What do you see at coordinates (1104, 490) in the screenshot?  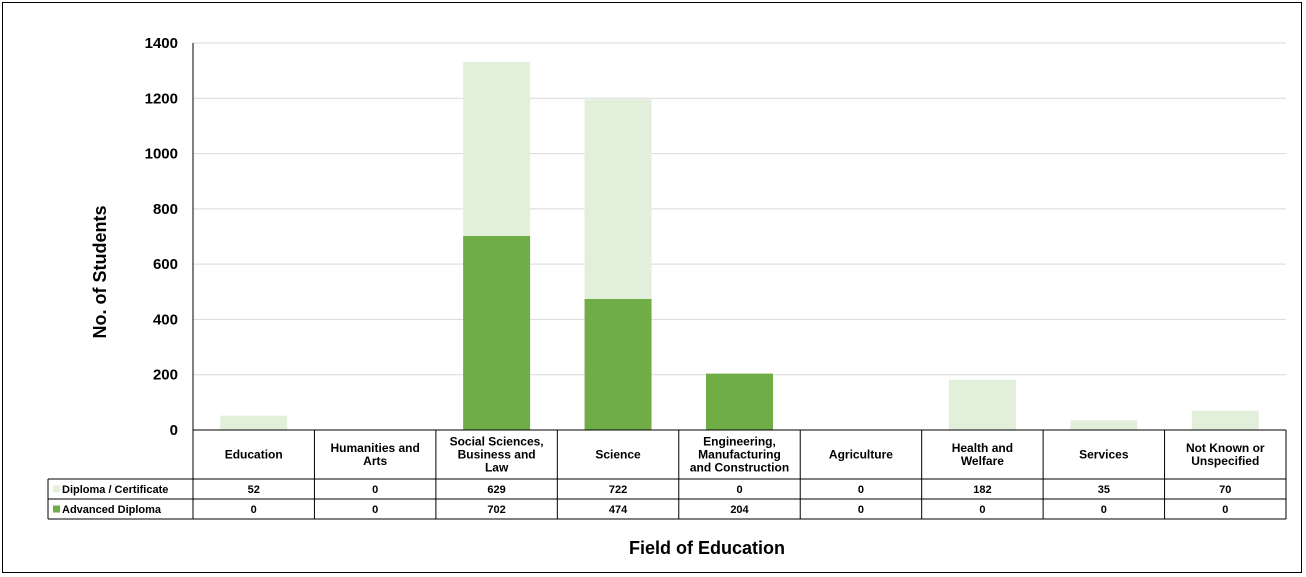 I see `table-cell-value: 35` at bounding box center [1104, 490].